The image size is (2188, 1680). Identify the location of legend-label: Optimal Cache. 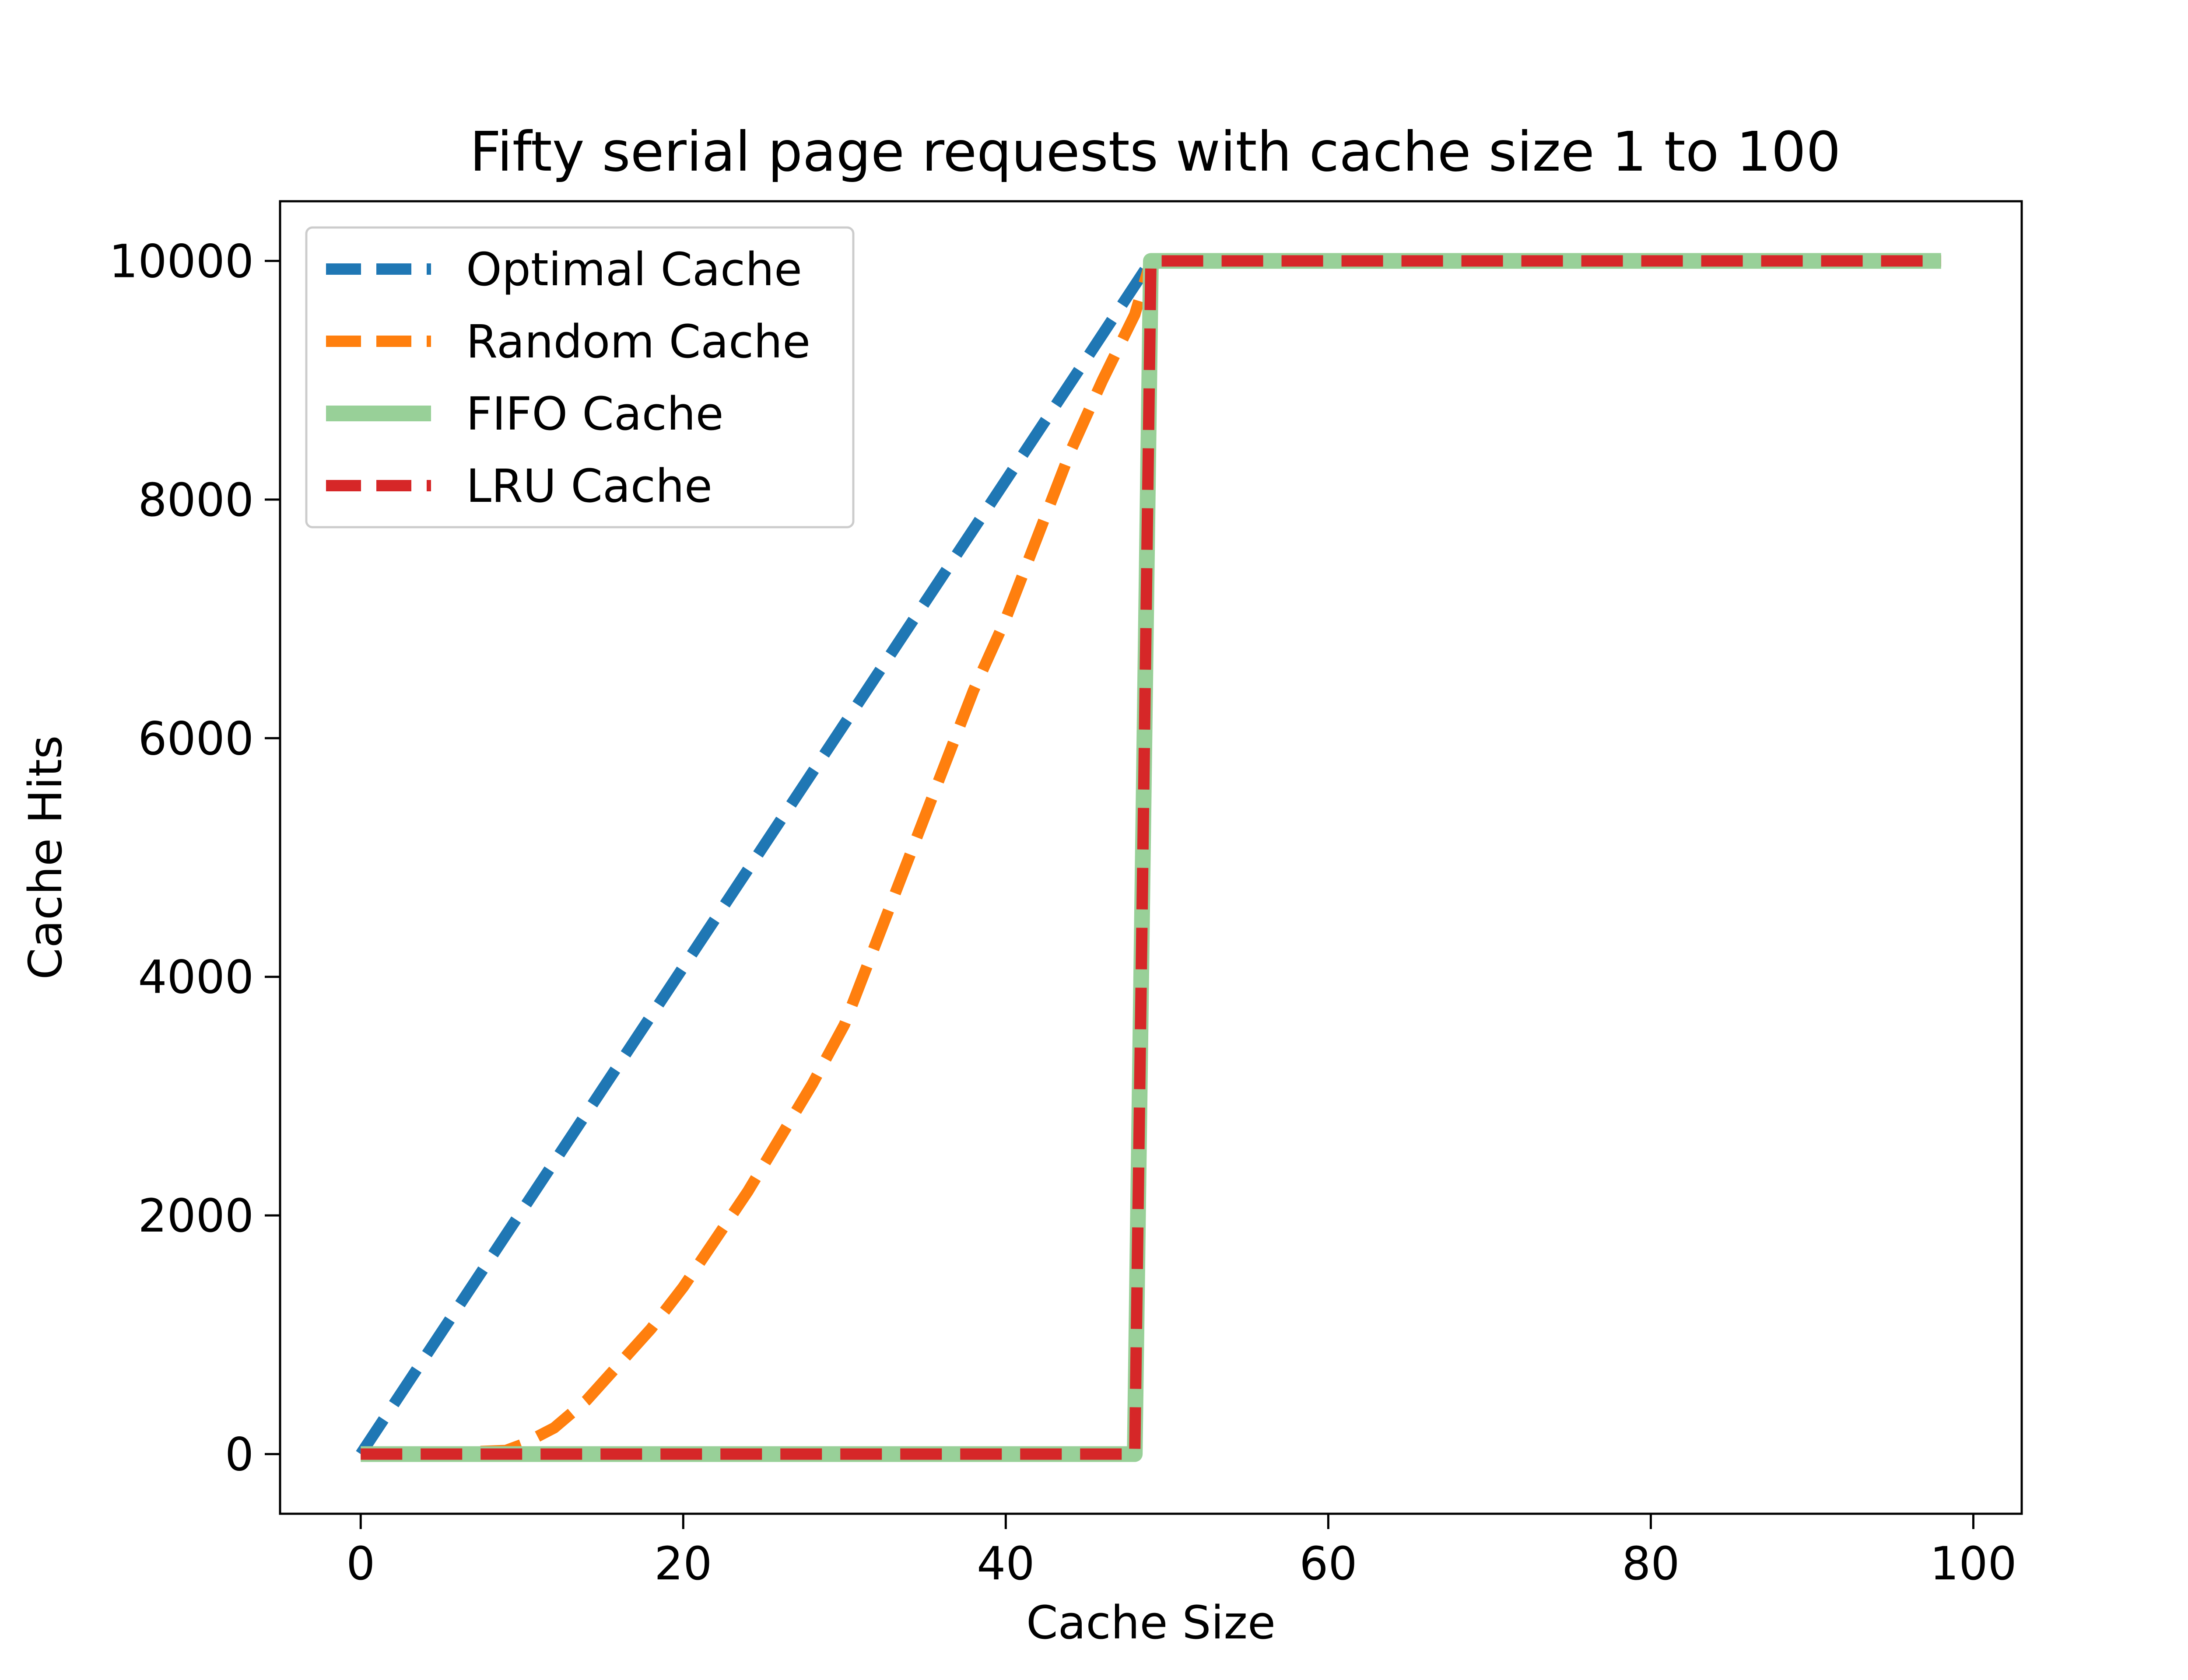
(634, 269).